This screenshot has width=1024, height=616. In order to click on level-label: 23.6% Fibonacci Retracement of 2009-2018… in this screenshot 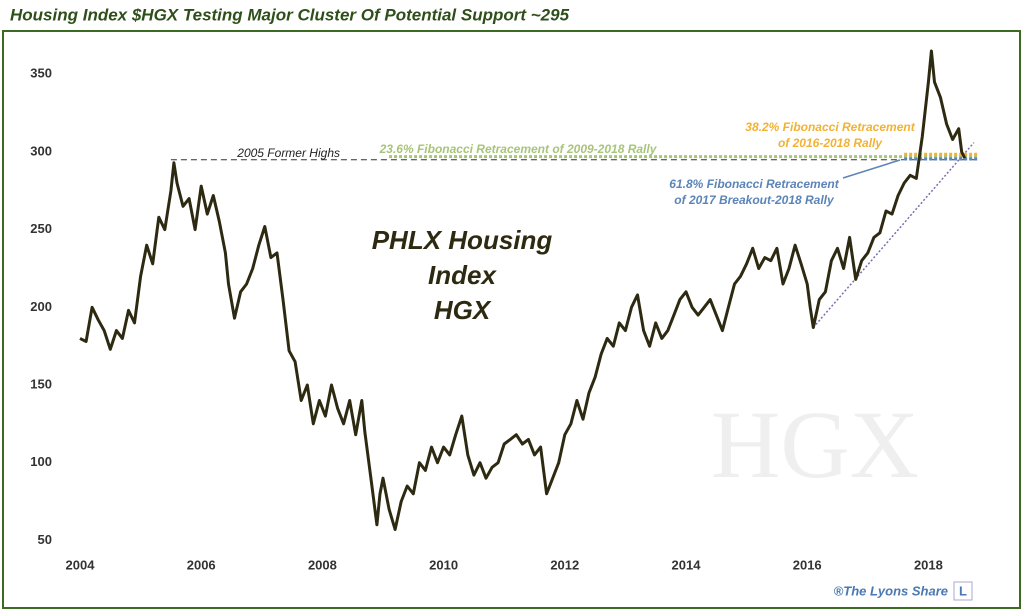, I will do `click(518, 149)`.